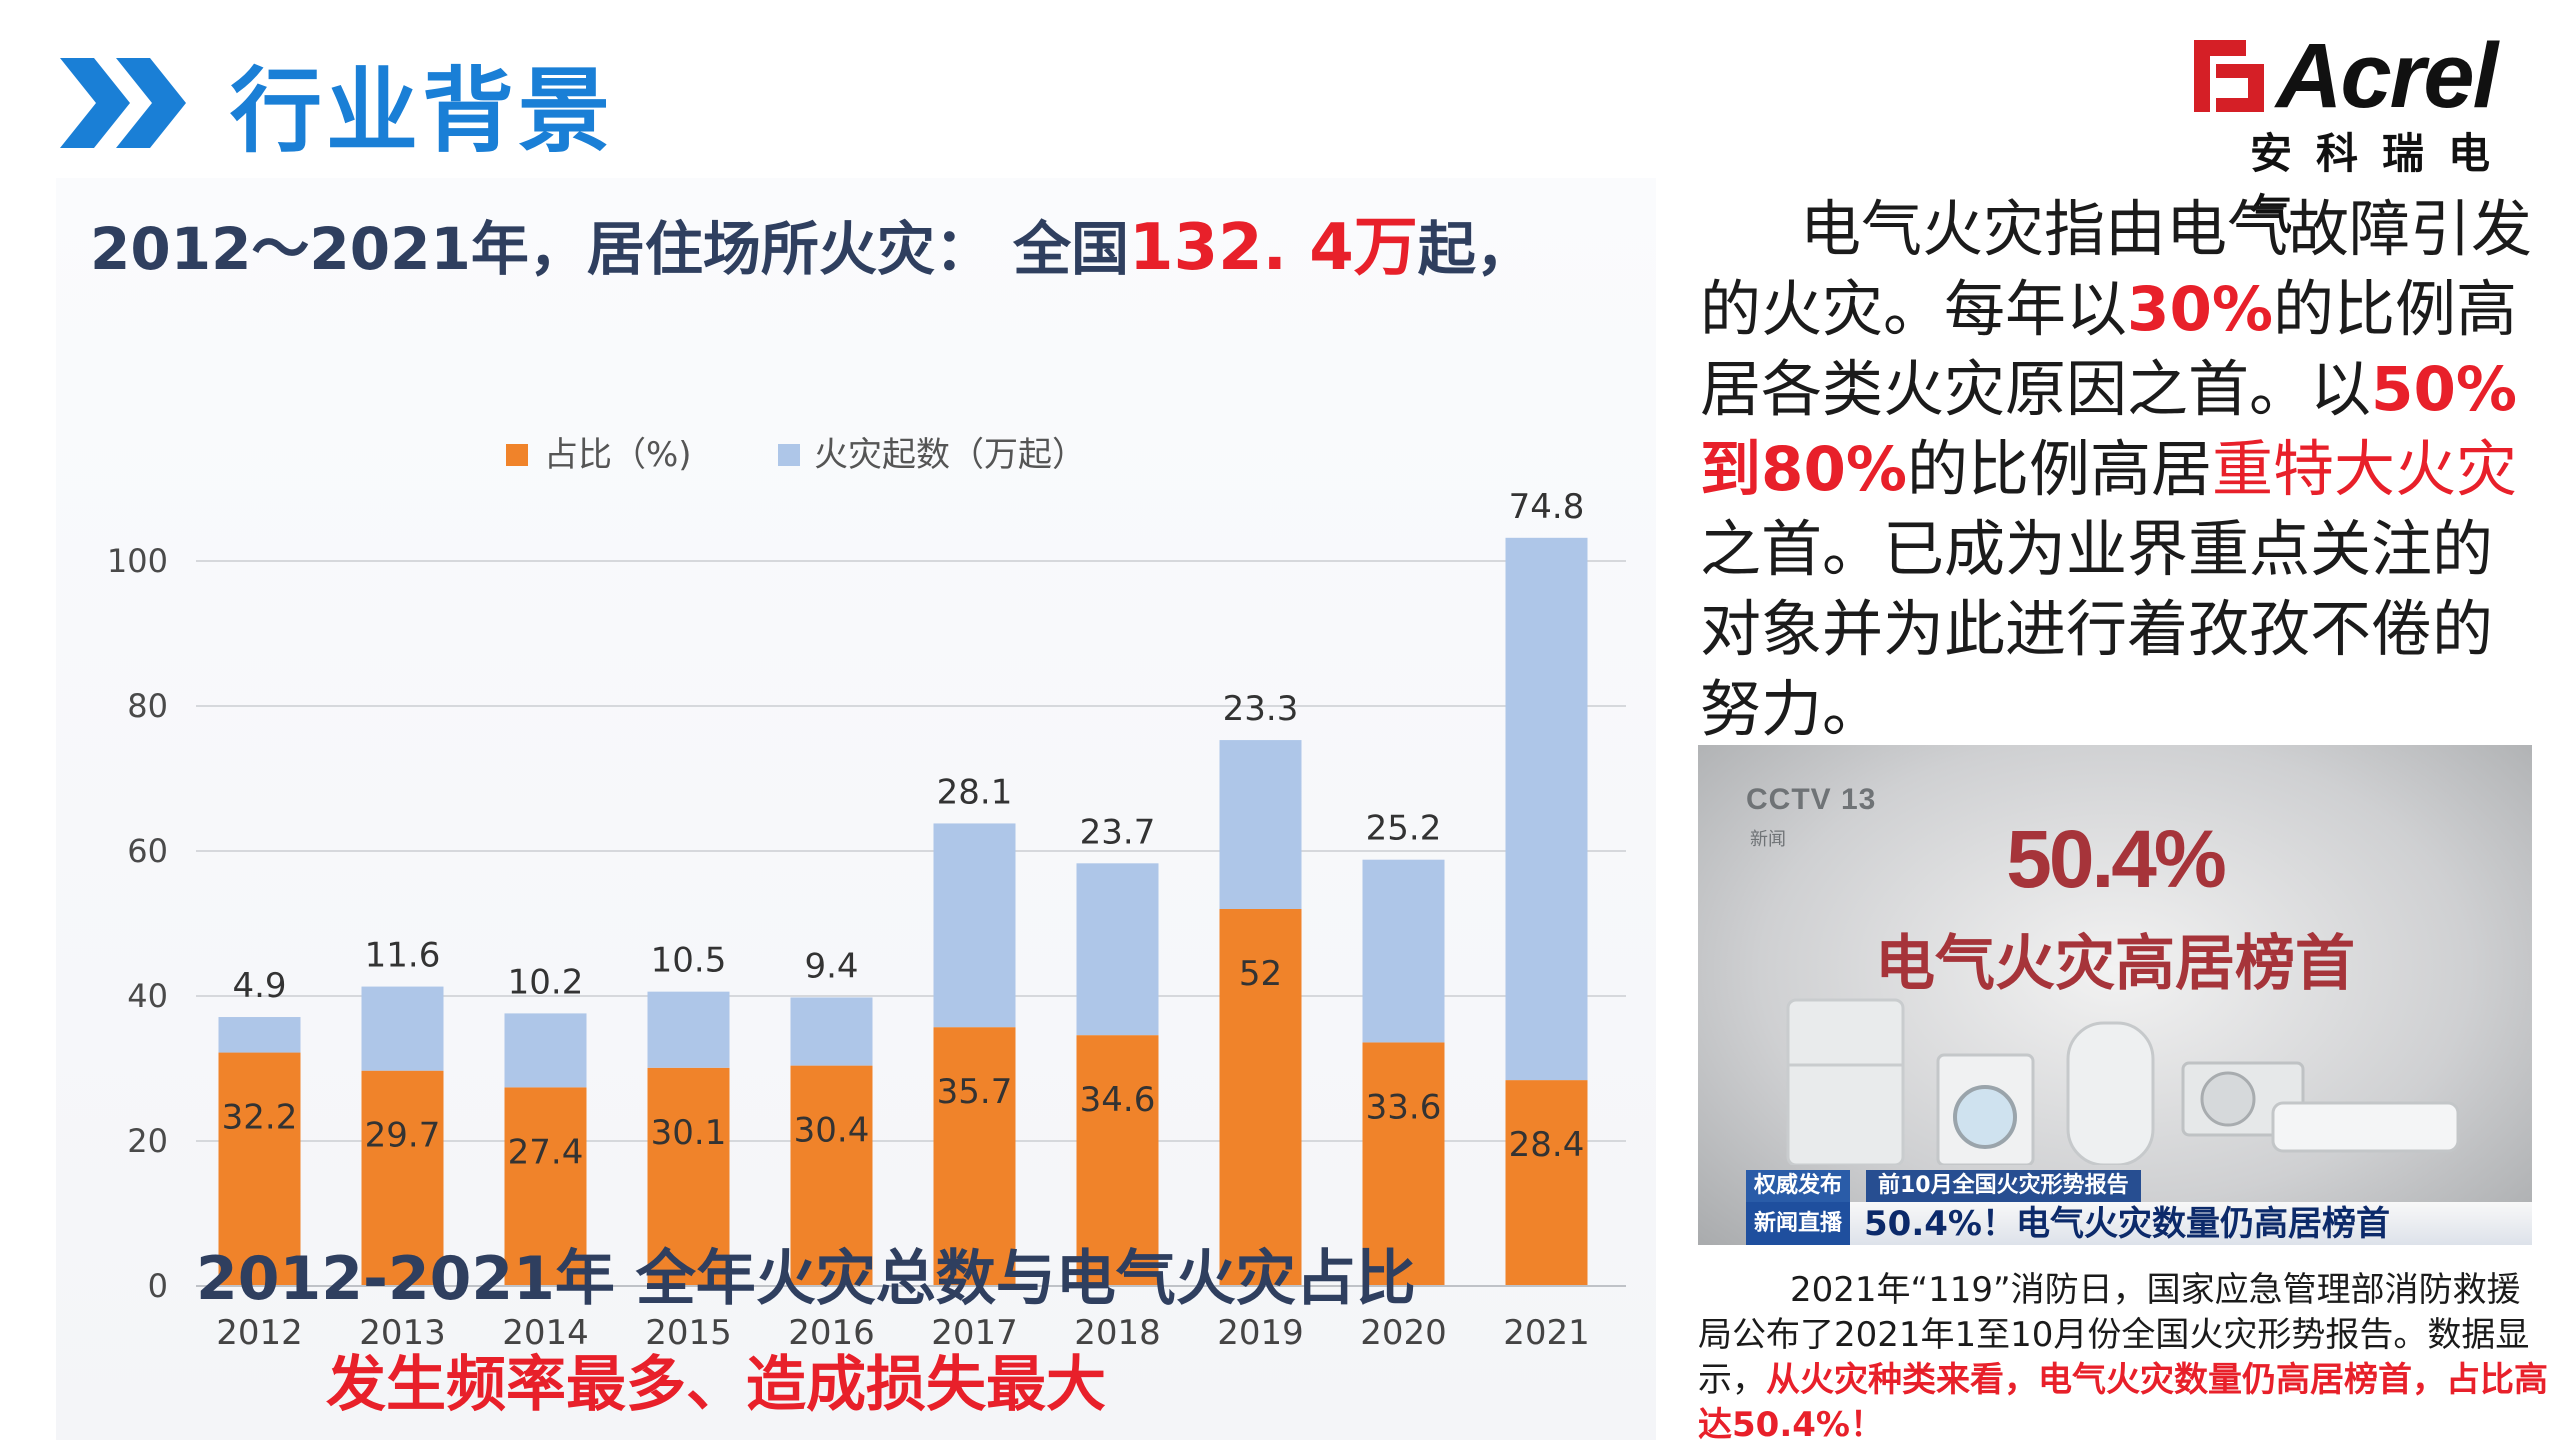 This screenshot has width=2560, height=1448. What do you see at coordinates (147, 1141) in the screenshot?
I see `y-tick-label: 20` at bounding box center [147, 1141].